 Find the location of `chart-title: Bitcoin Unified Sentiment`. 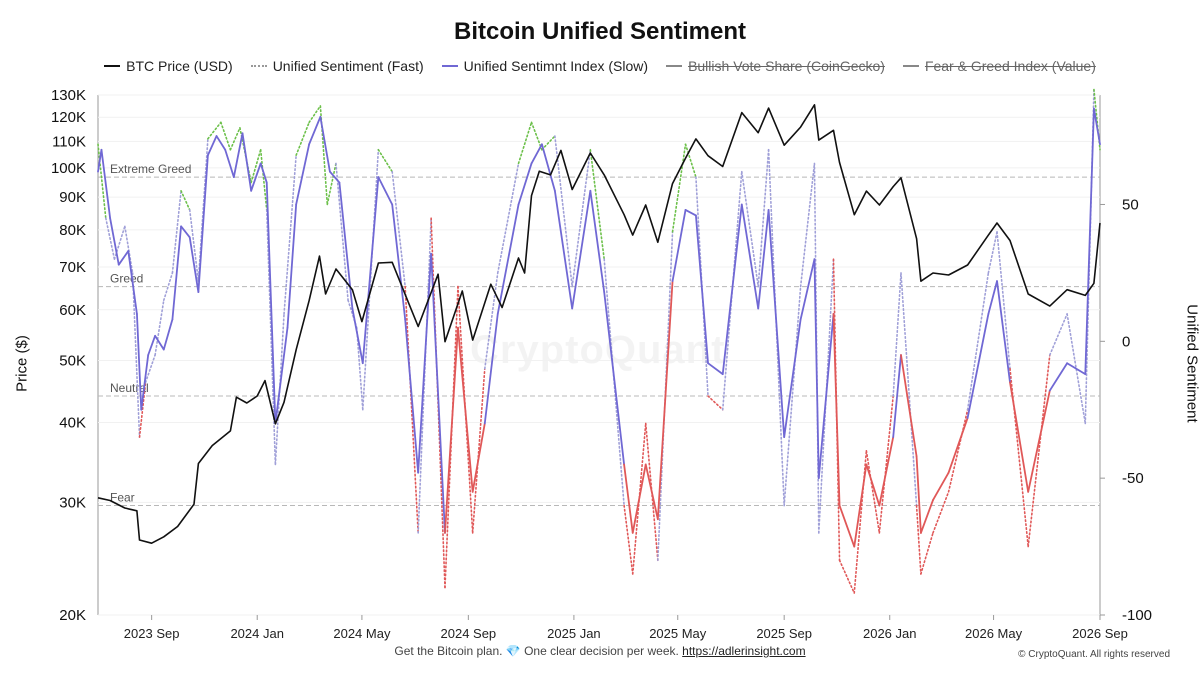

chart-title: Bitcoin Unified Sentiment is located at coordinates (599, 31).